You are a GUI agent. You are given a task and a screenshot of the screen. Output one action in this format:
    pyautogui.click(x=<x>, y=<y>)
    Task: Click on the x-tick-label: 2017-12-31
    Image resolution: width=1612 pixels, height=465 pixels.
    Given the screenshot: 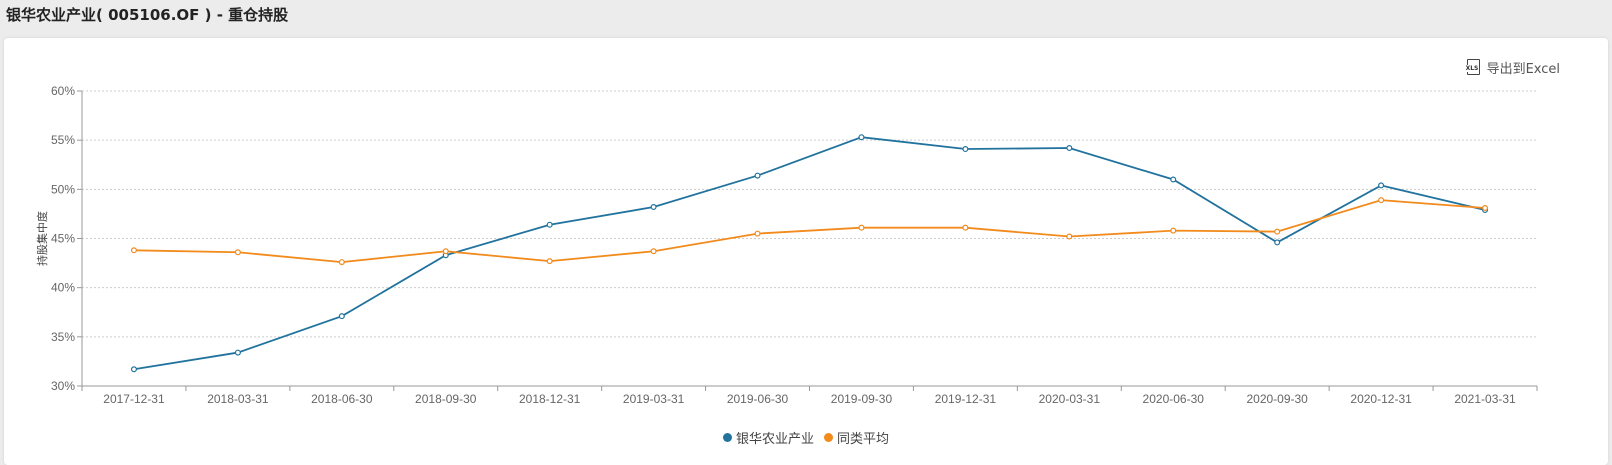 What is the action you would take?
    pyautogui.click(x=134, y=399)
    